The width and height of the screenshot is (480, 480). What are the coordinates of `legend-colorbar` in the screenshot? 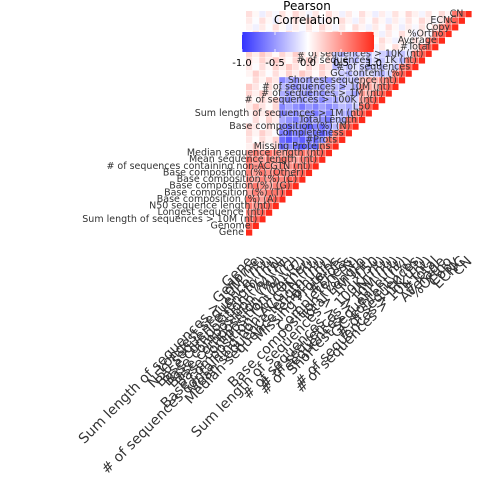 It's located at (308, 42).